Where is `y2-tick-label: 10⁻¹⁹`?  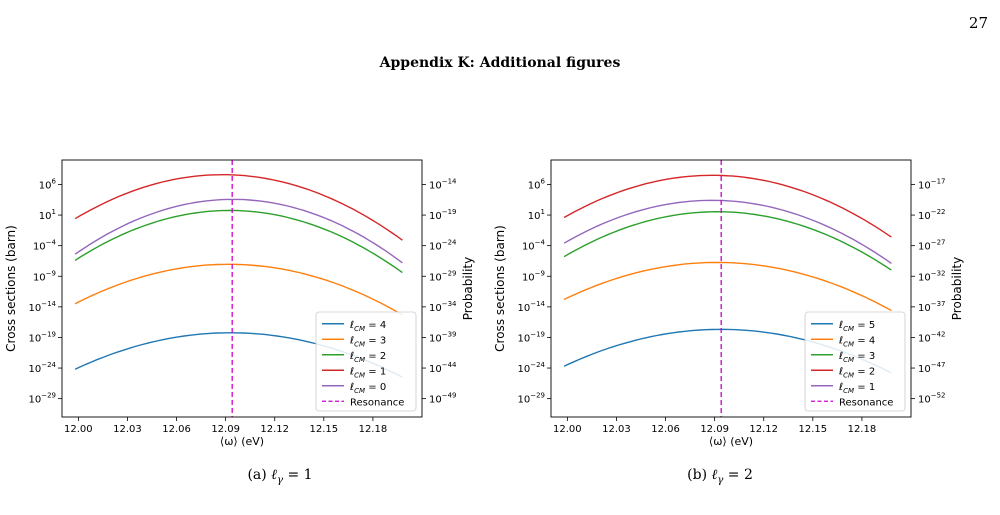
y2-tick-label: 10⁻¹⁹ is located at coordinates (443, 215).